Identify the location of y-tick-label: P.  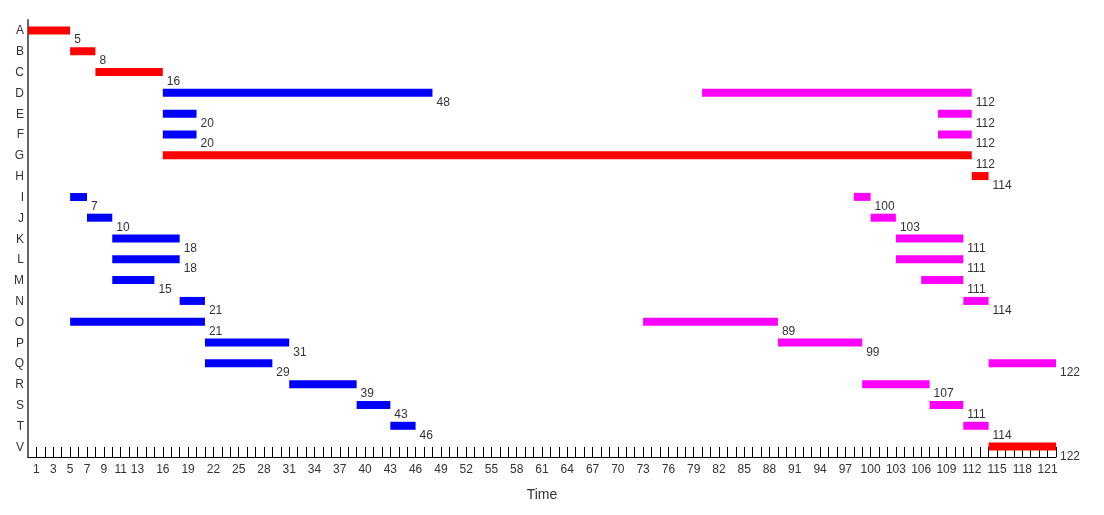
(19, 342).